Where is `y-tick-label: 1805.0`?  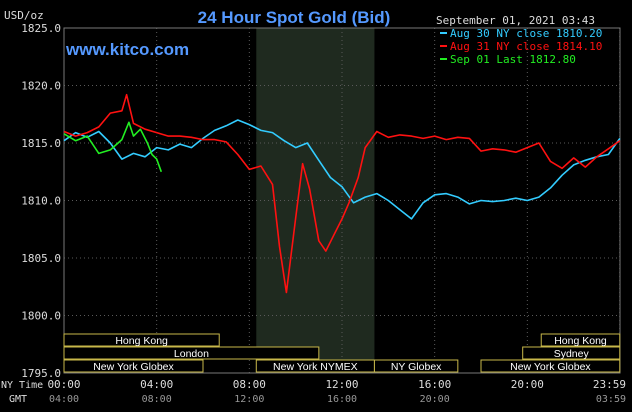 y-tick-label: 1805.0 is located at coordinates (41, 258).